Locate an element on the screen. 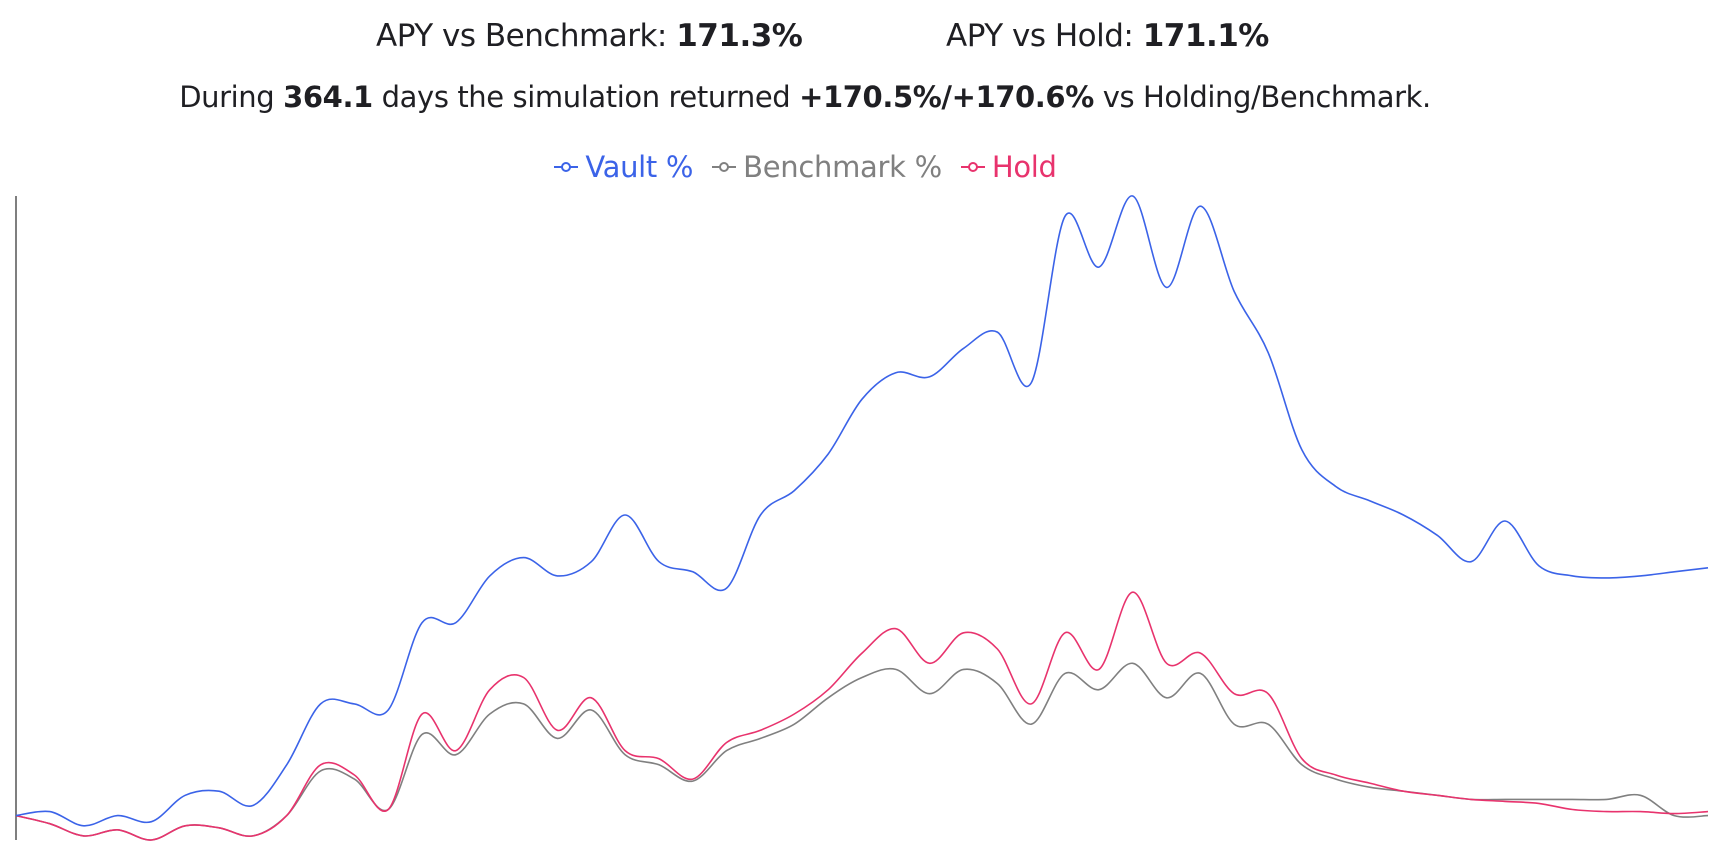  legend-marker-vault-icon is located at coordinates (566, 167).